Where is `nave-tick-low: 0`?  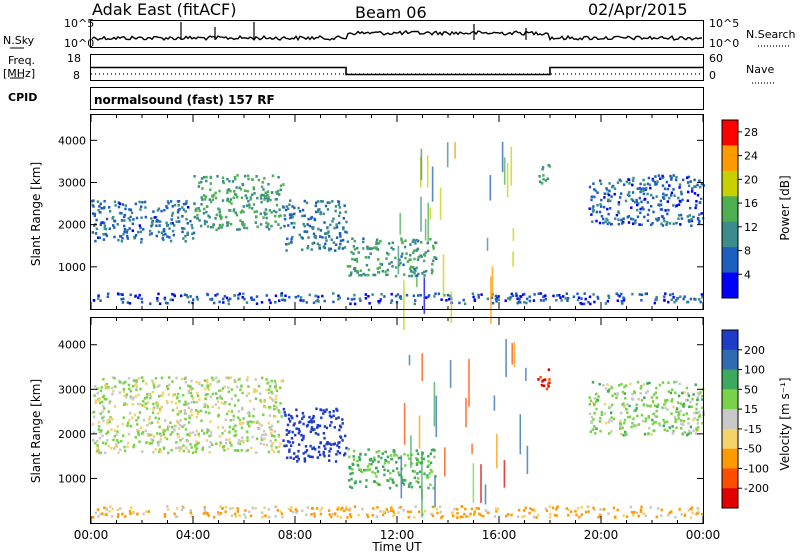
nave-tick-low: 0 is located at coordinates (712, 75).